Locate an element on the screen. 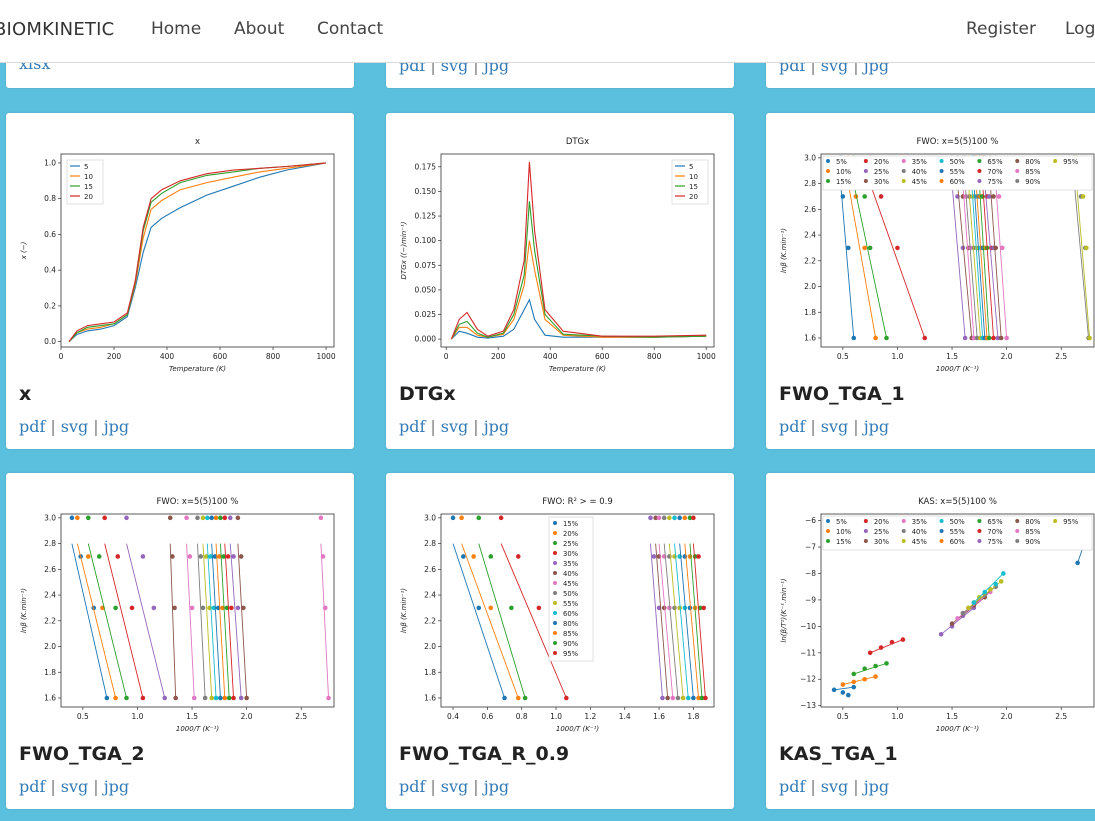 The width and height of the screenshot is (1095, 821). x-tick-label: 0.5 is located at coordinates (83, 716).